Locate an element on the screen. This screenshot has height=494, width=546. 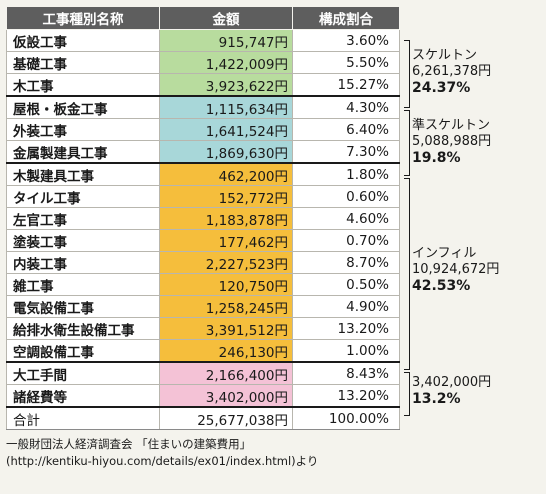
row-amount: 2,227,523円 is located at coordinates (226, 262).